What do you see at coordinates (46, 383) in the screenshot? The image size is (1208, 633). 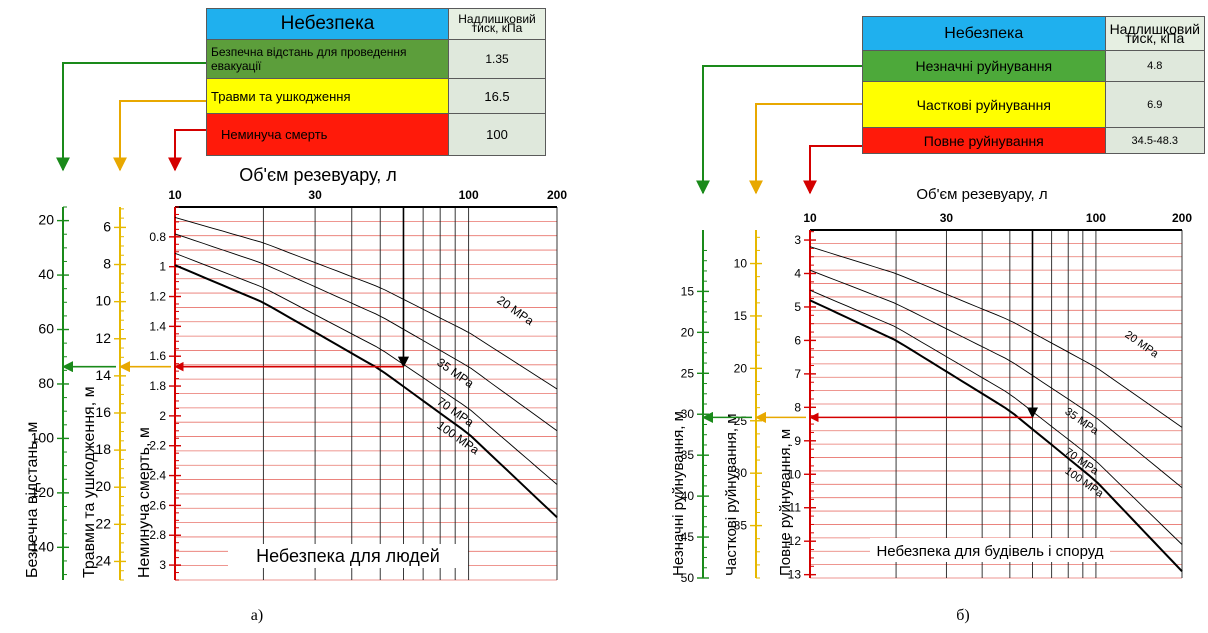 I see `y-tick-label-80: 80` at bounding box center [46, 383].